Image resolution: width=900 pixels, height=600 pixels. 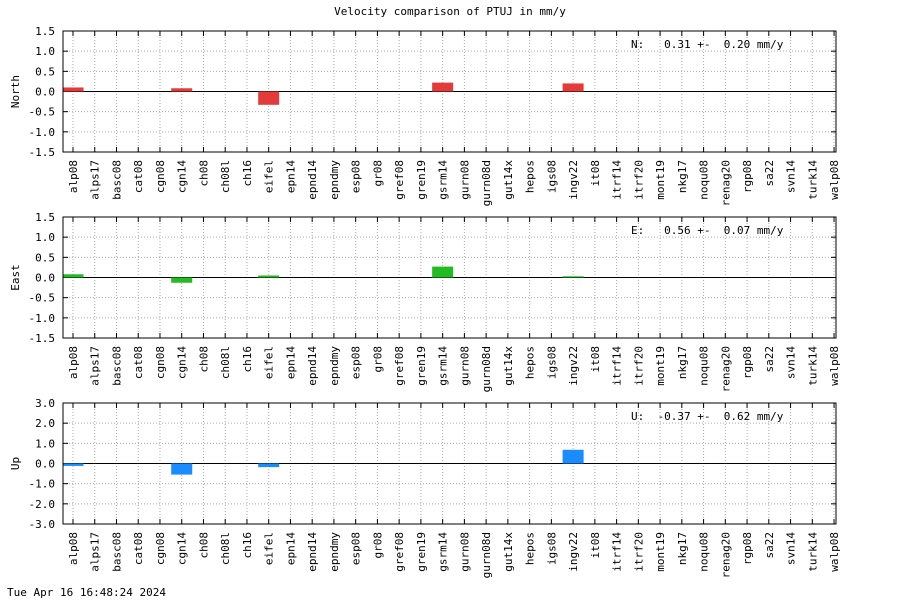 I want to click on x-tick-label: itrf14, so click(x=617, y=552).